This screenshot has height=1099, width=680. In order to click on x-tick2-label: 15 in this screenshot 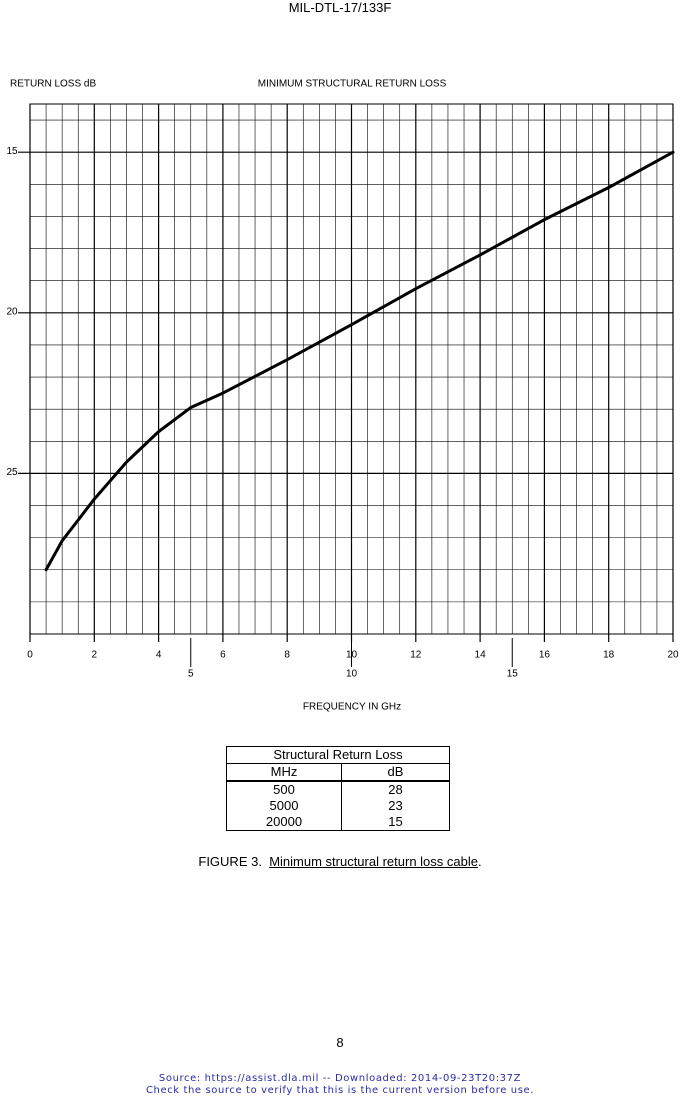, I will do `click(513, 674)`.